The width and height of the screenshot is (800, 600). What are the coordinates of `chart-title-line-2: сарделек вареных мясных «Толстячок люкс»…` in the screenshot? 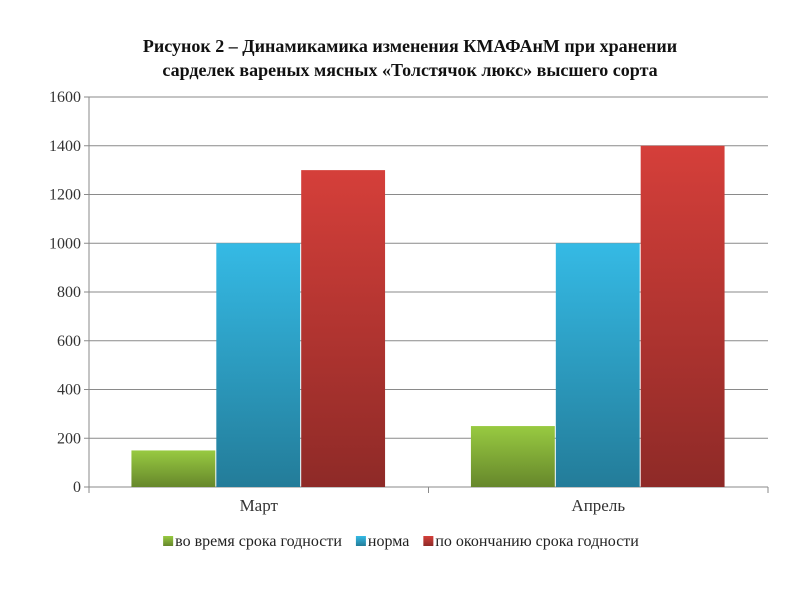 It's located at (409, 70).